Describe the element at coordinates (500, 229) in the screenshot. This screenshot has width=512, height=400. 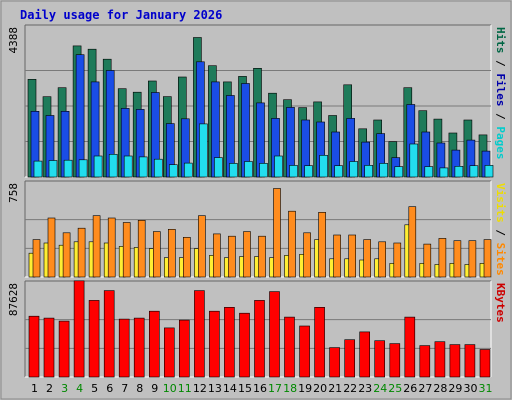
I see `y-axis-label: Visits / Sites` at that location.